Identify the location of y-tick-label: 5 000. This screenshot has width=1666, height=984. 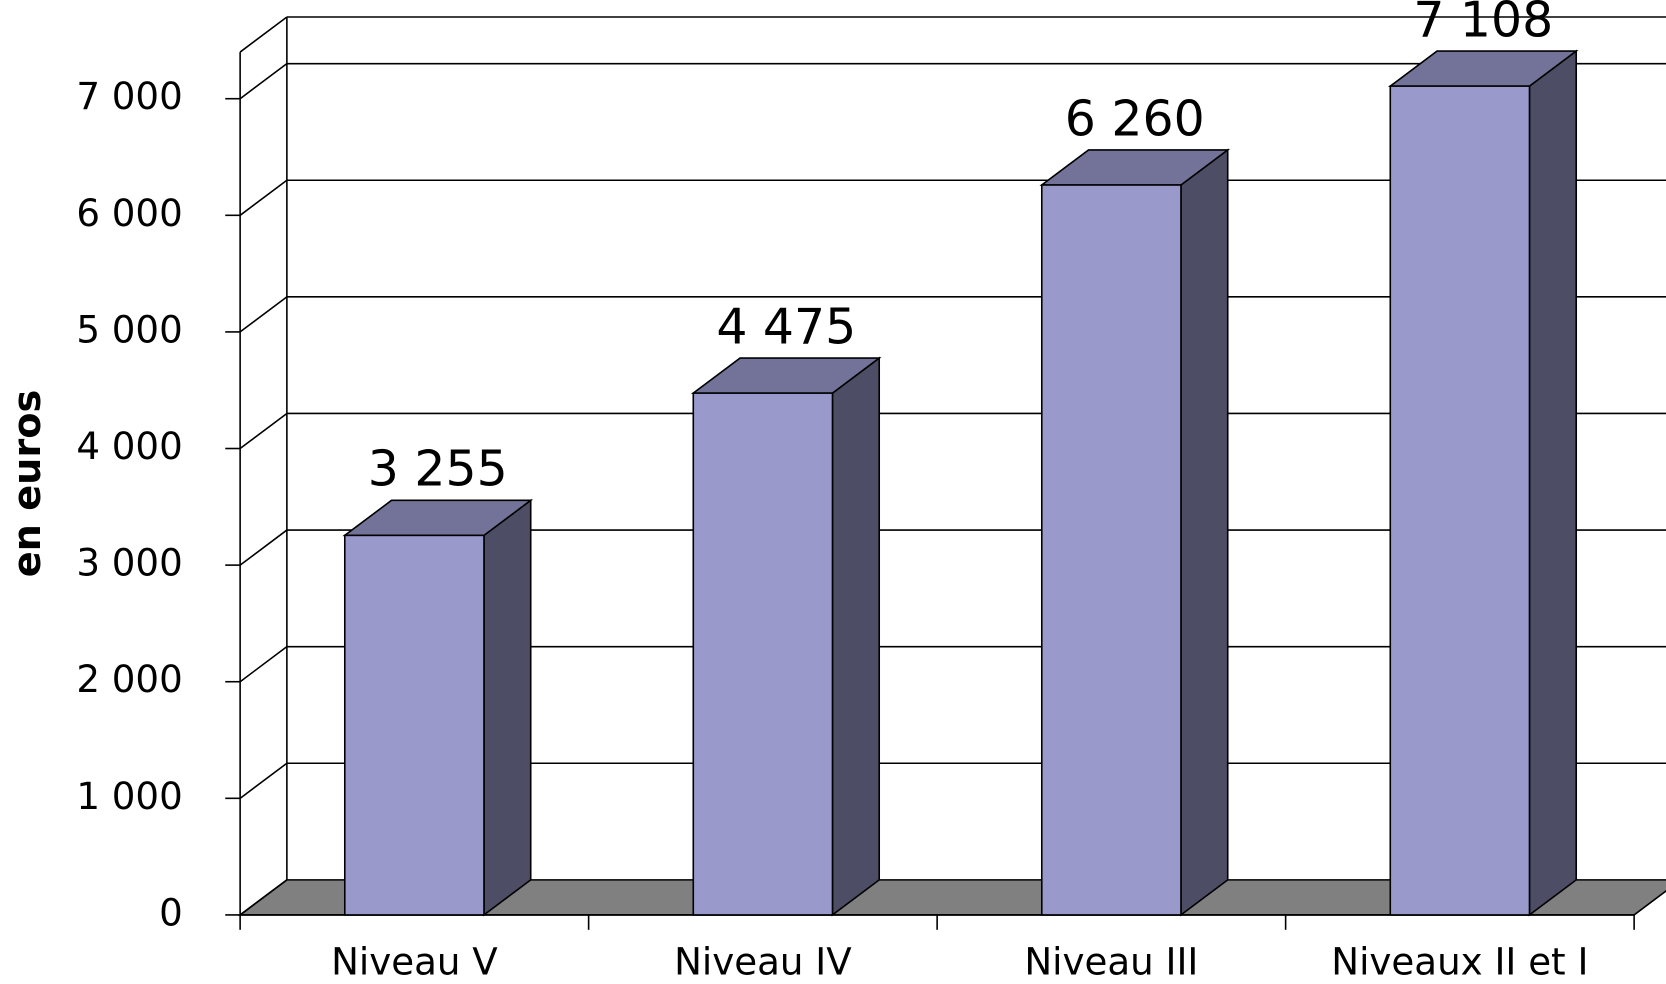
(129, 329).